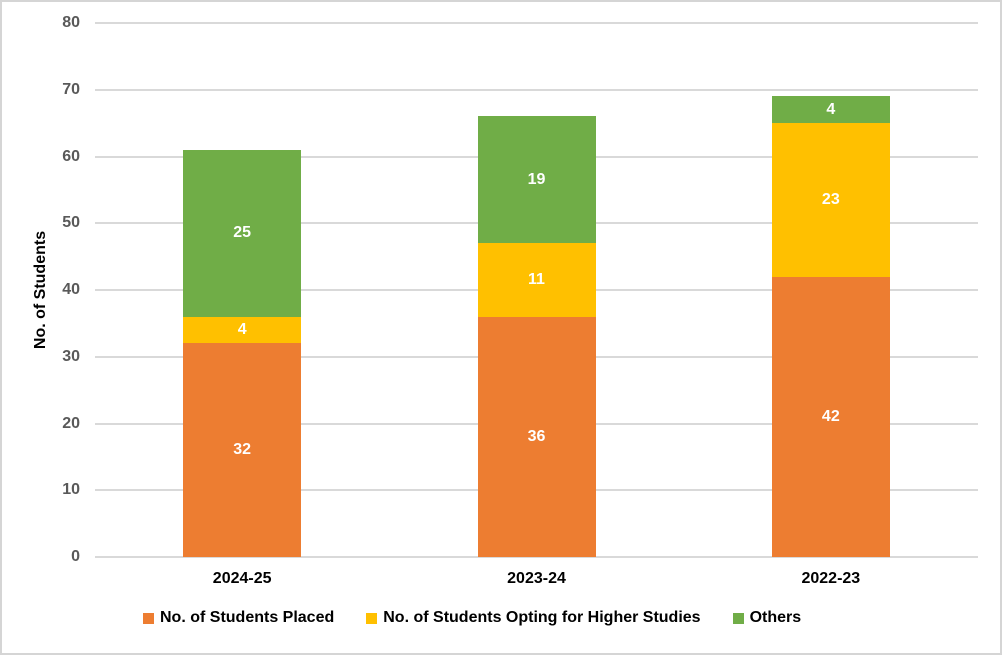 This screenshot has width=1002, height=655. What do you see at coordinates (71, 89) in the screenshot?
I see `y-tick-label: 70` at bounding box center [71, 89].